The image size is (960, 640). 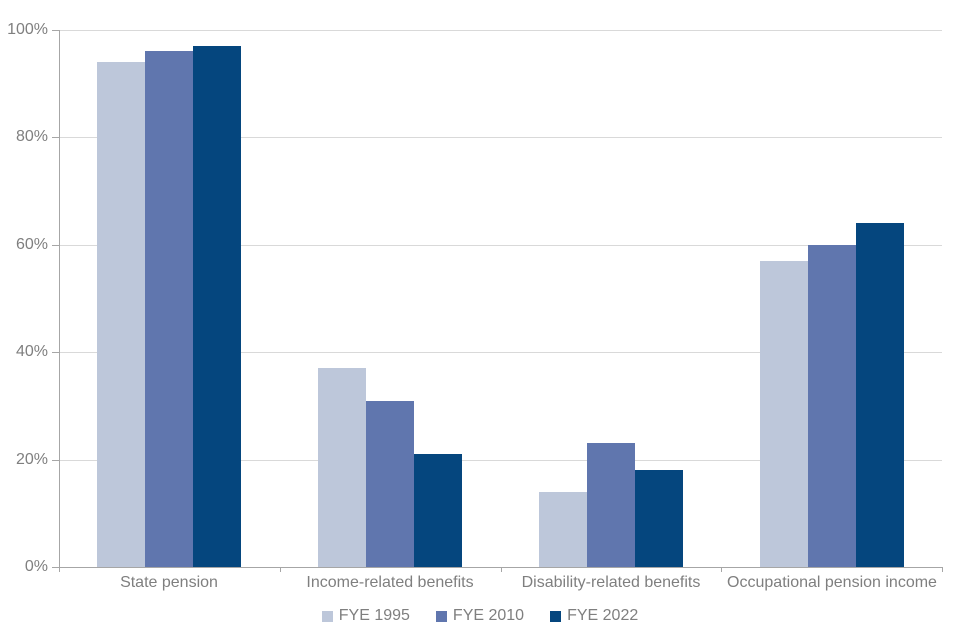 I want to click on y-axis-label: 0%, so click(x=36, y=566).